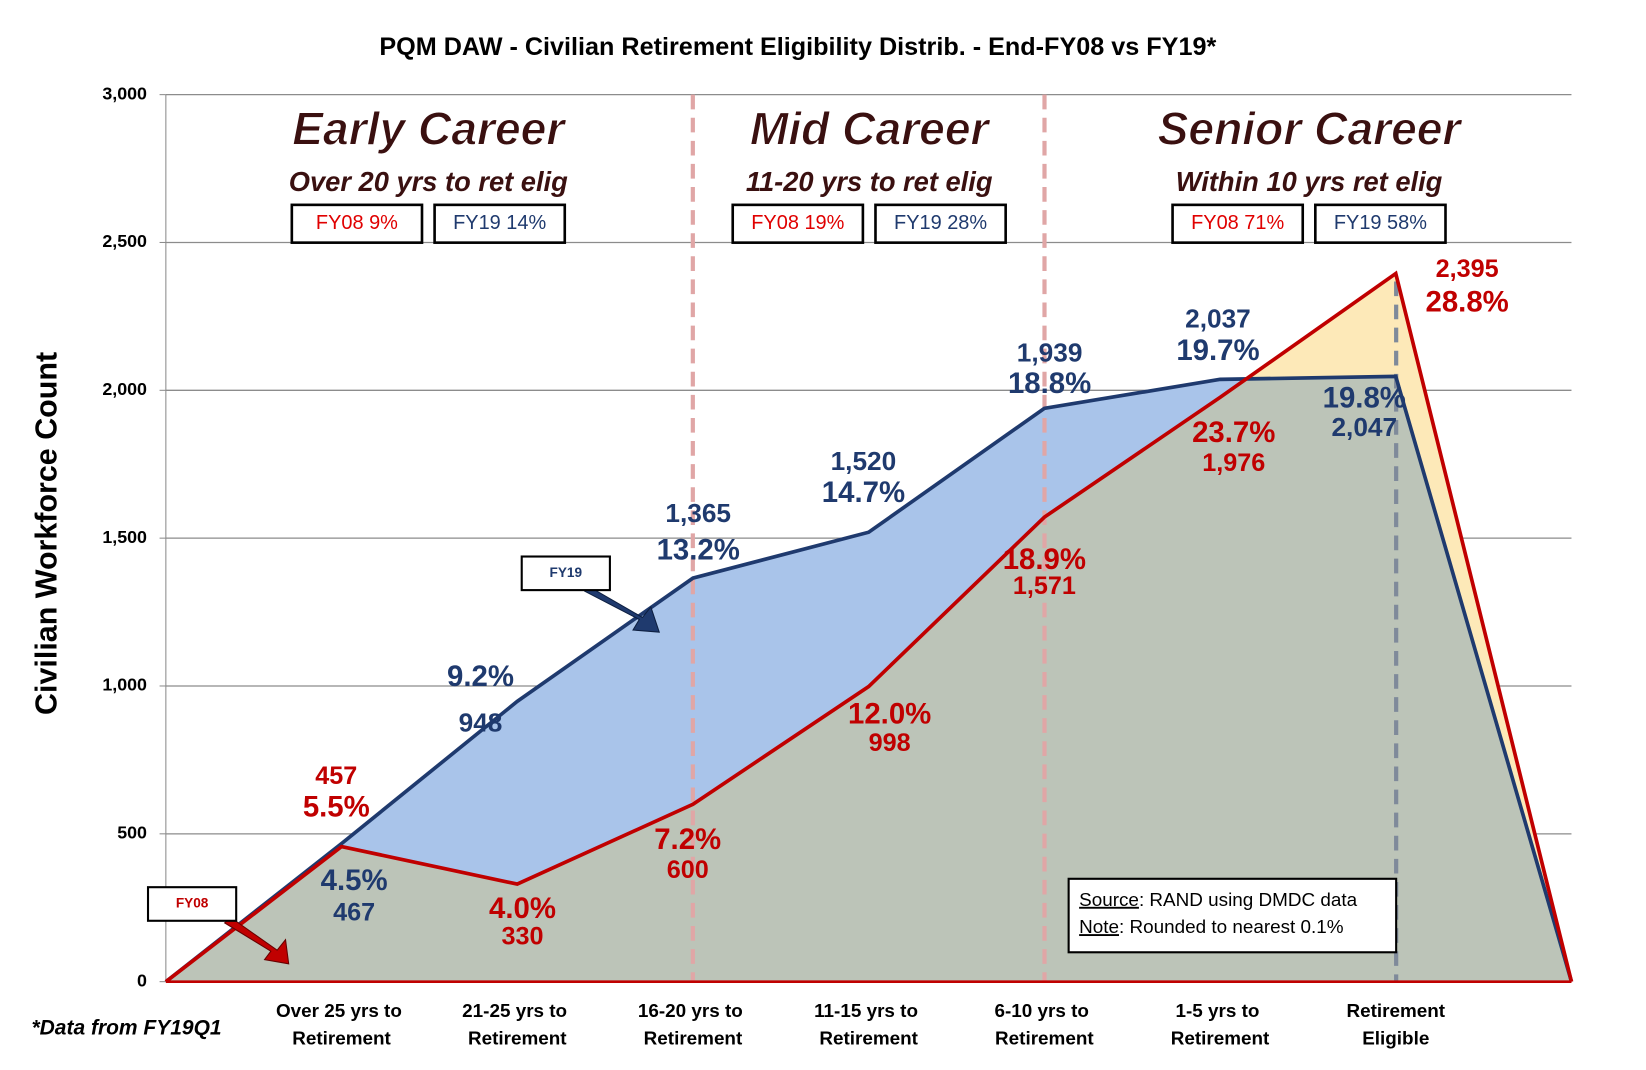  I want to click on y-tick-label: 500, so click(132, 833).